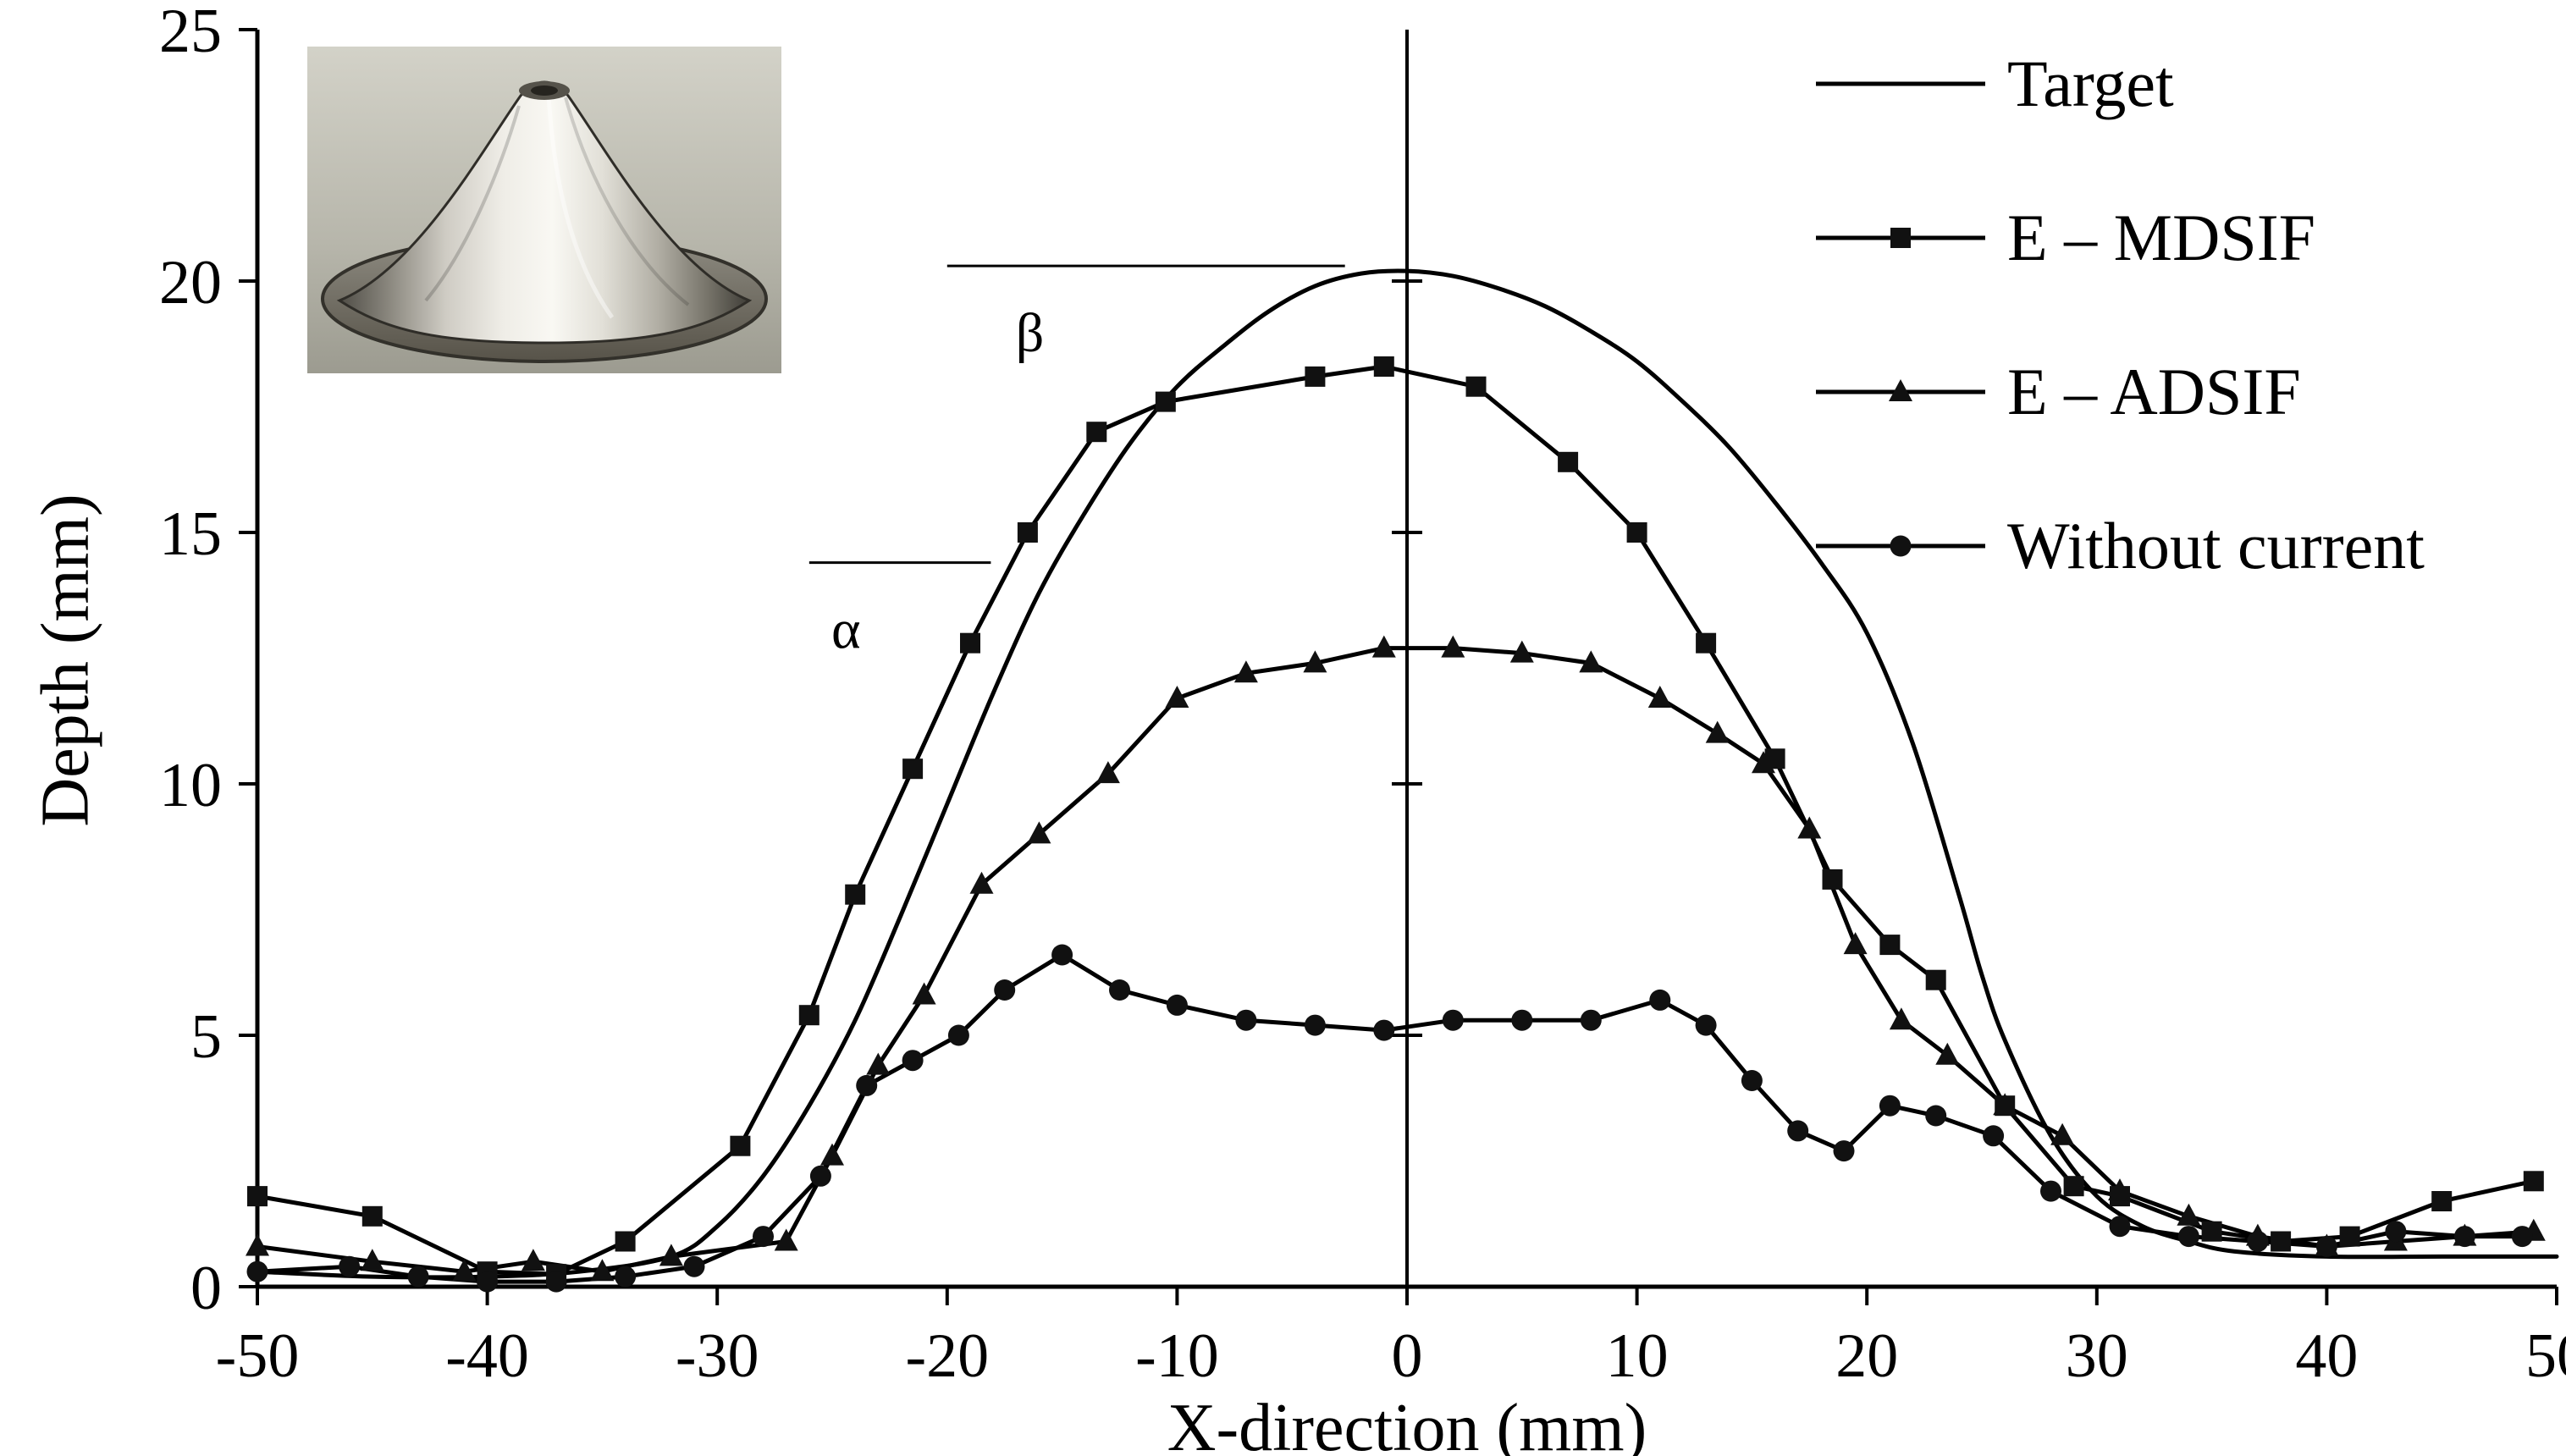 This screenshot has width=2566, height=1456. Describe the element at coordinates (544, 210) in the screenshot. I see `inset-photo` at that location.